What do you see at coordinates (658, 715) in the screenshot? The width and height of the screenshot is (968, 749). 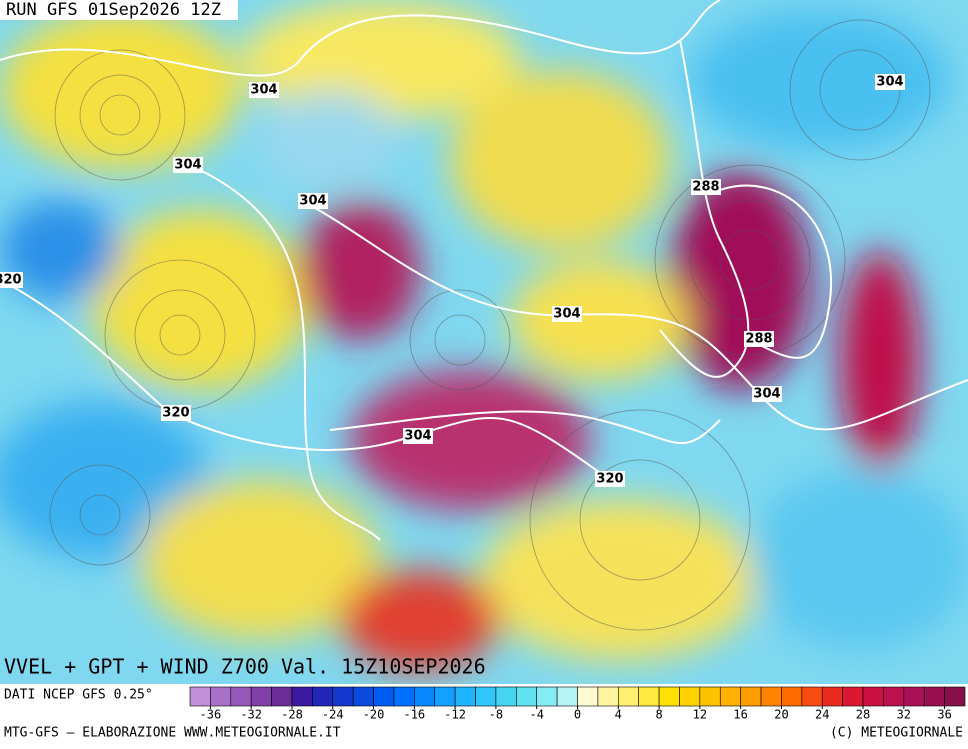 I see `tick-label: 8` at bounding box center [658, 715].